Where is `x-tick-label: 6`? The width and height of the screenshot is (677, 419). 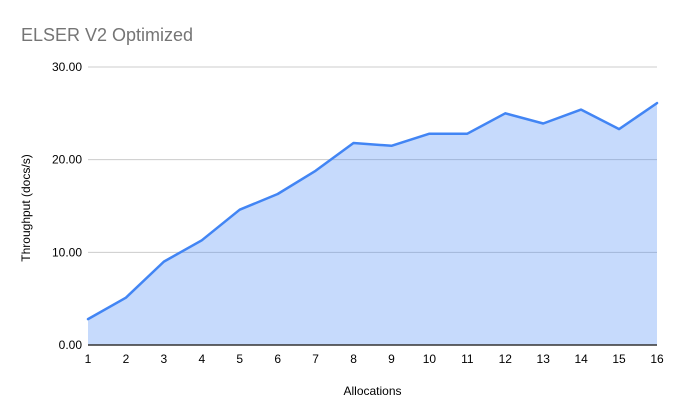
x-tick-label: 6 is located at coordinates (277, 359).